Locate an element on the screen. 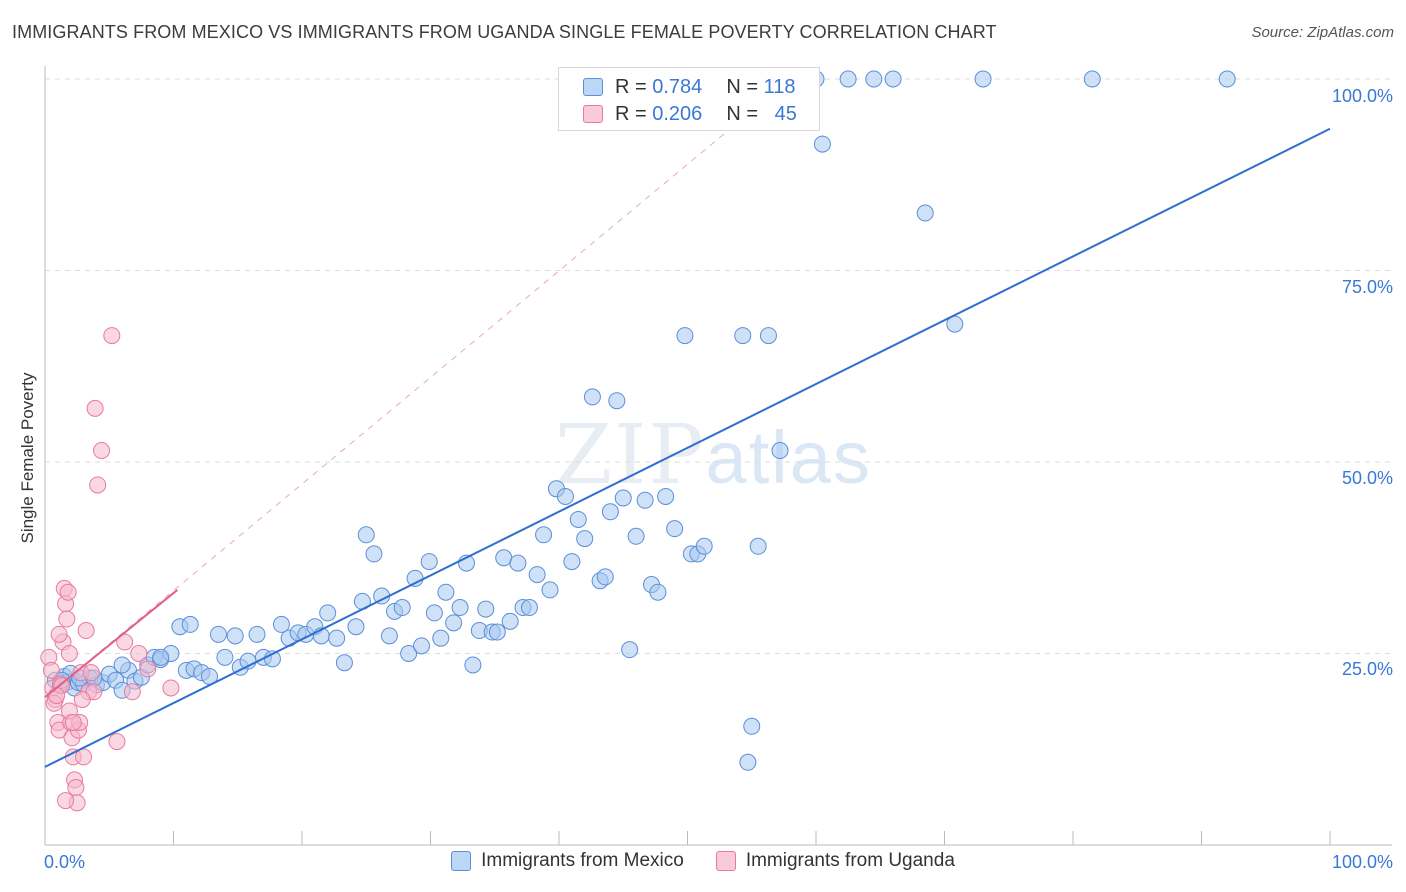  y-tick-50: 50.0% is located at coordinates (1367, 478).